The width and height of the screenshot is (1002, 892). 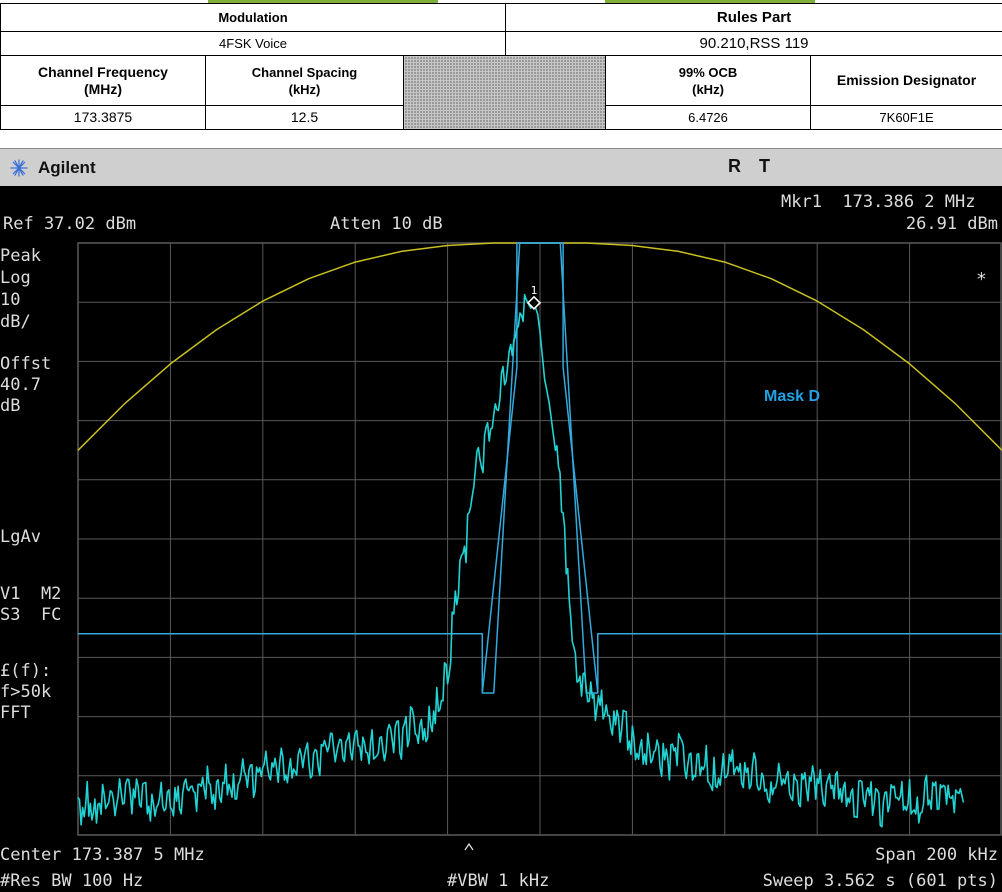 I want to click on annot-v1-m2: V1 M2, so click(x=30, y=594).